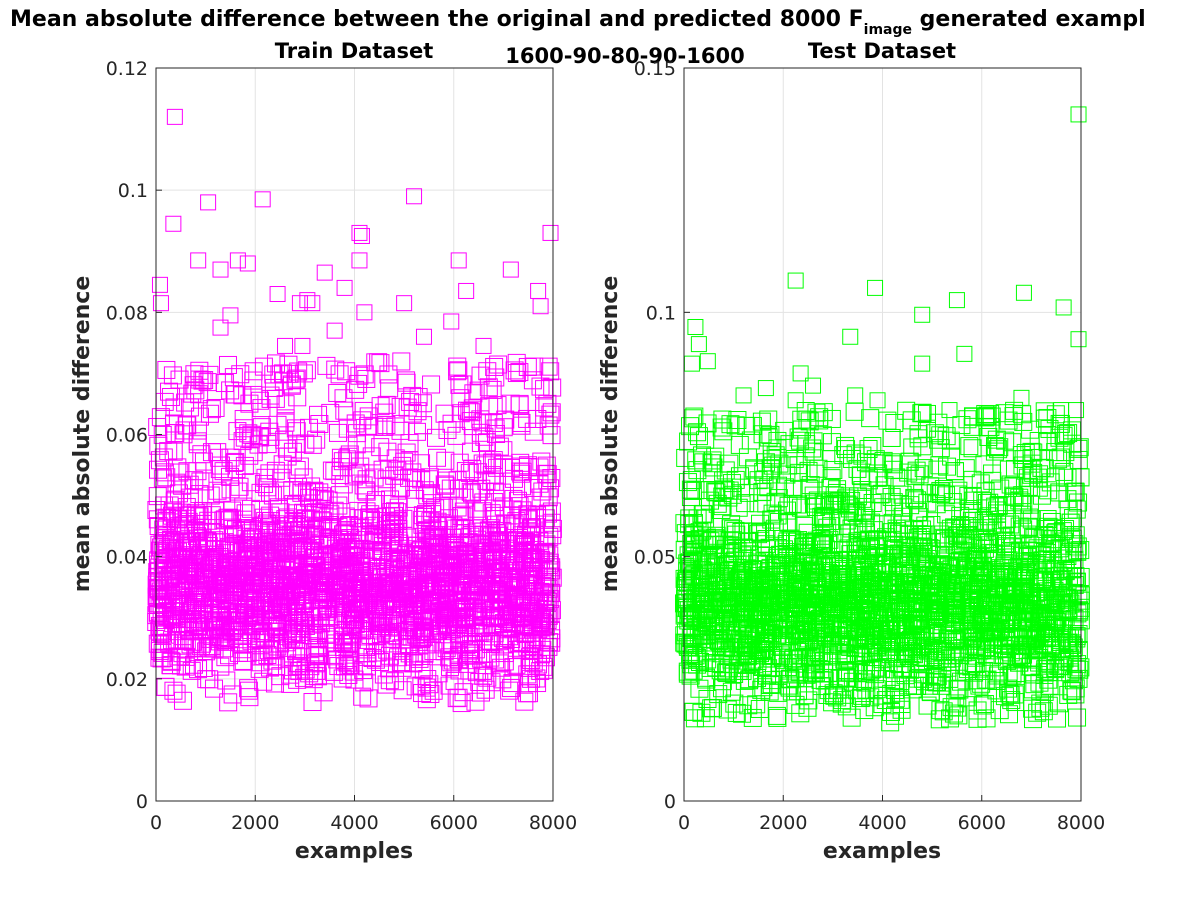  Describe the element at coordinates (127, 558) in the screenshot. I see `y-tick-label: 0.04` at that location.